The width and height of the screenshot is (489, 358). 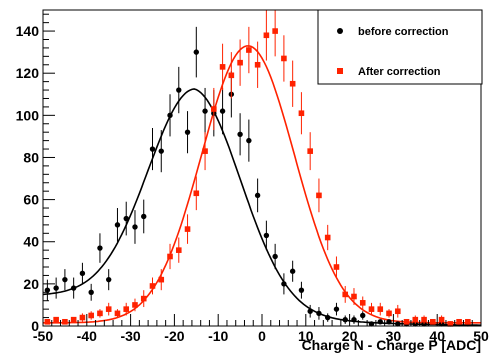 I want to click on y-tick-label: 20, so click(x=31, y=284).